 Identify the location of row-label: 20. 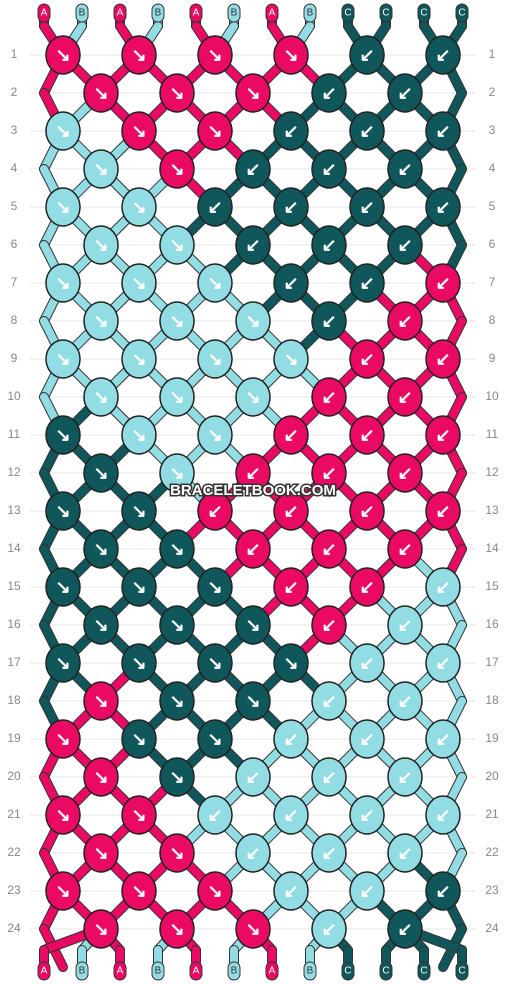
(492, 776).